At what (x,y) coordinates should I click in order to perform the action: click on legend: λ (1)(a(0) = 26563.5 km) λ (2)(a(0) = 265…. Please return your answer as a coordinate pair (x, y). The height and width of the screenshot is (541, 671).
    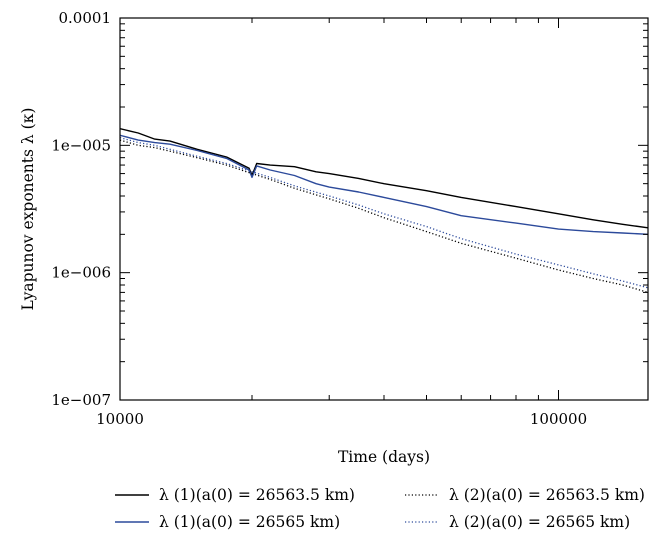
    Looking at the image, I should click on (380, 508).